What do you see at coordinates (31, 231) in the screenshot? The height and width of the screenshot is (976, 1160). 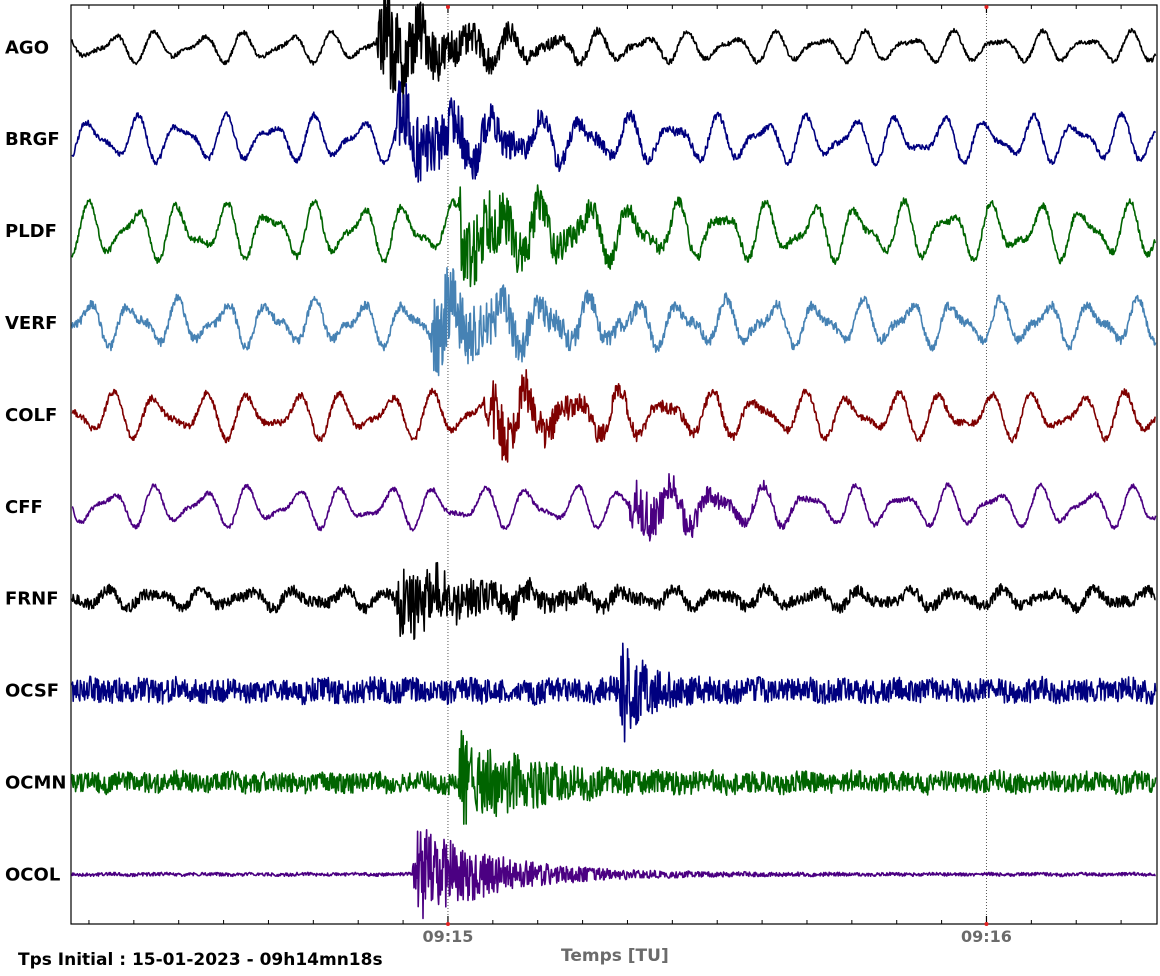 I see `station-label-pldf: PLDF` at bounding box center [31, 231].